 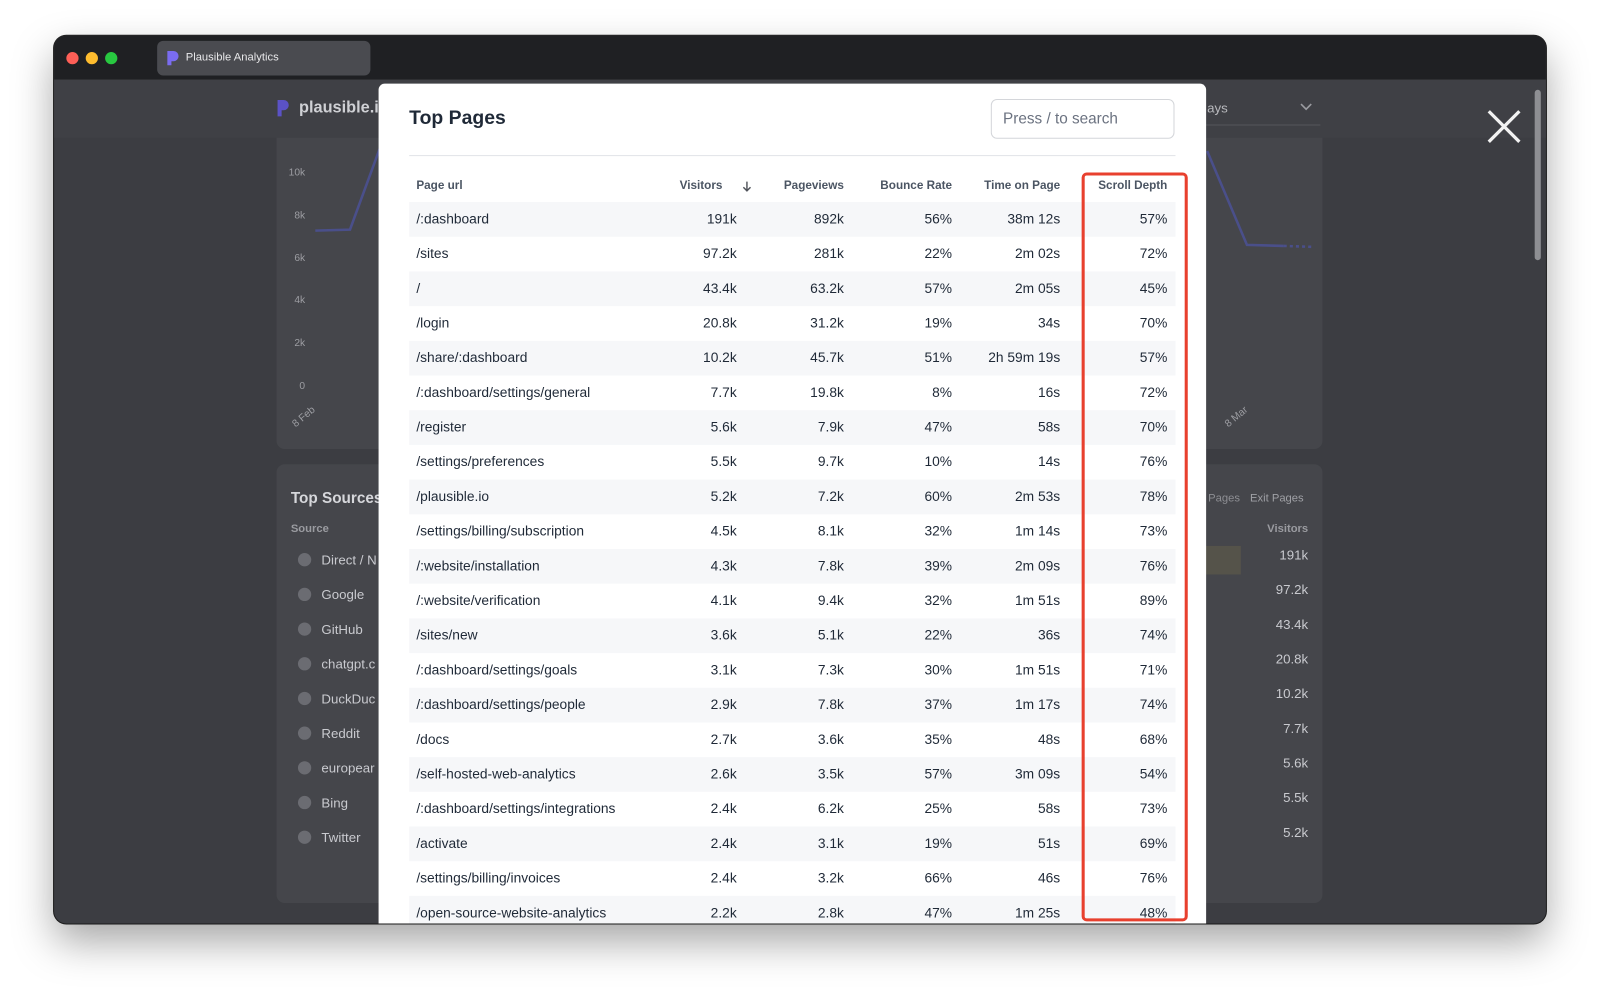 I want to click on page-url: /sites, so click(x=432, y=253).